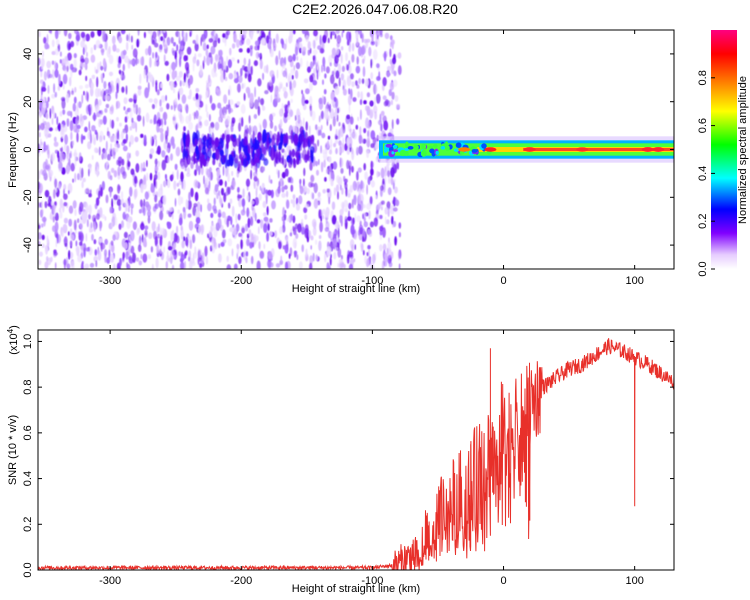 This screenshot has height=600, width=750. I want to click on colorbar-tick-label: 0.2, so click(703, 221).